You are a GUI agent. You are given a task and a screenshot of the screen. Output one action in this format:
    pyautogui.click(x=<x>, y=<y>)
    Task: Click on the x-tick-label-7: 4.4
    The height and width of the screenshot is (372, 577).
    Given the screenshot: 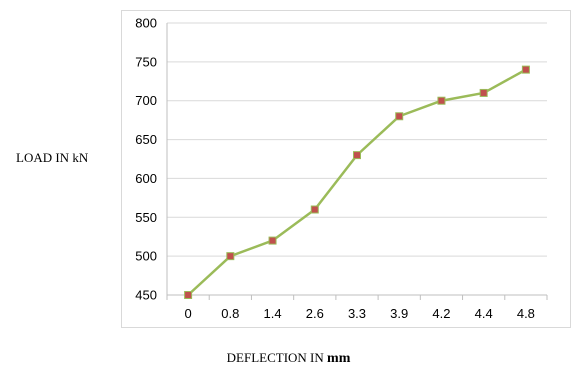 What is the action you would take?
    pyautogui.click(x=484, y=313)
    